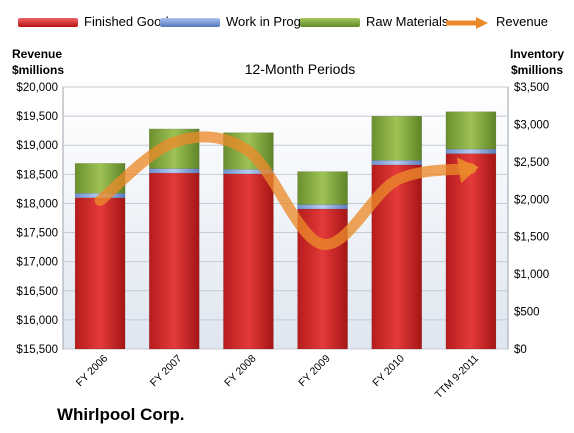  What do you see at coordinates (388, 371) in the screenshot?
I see `category-label: FY 2010` at bounding box center [388, 371].